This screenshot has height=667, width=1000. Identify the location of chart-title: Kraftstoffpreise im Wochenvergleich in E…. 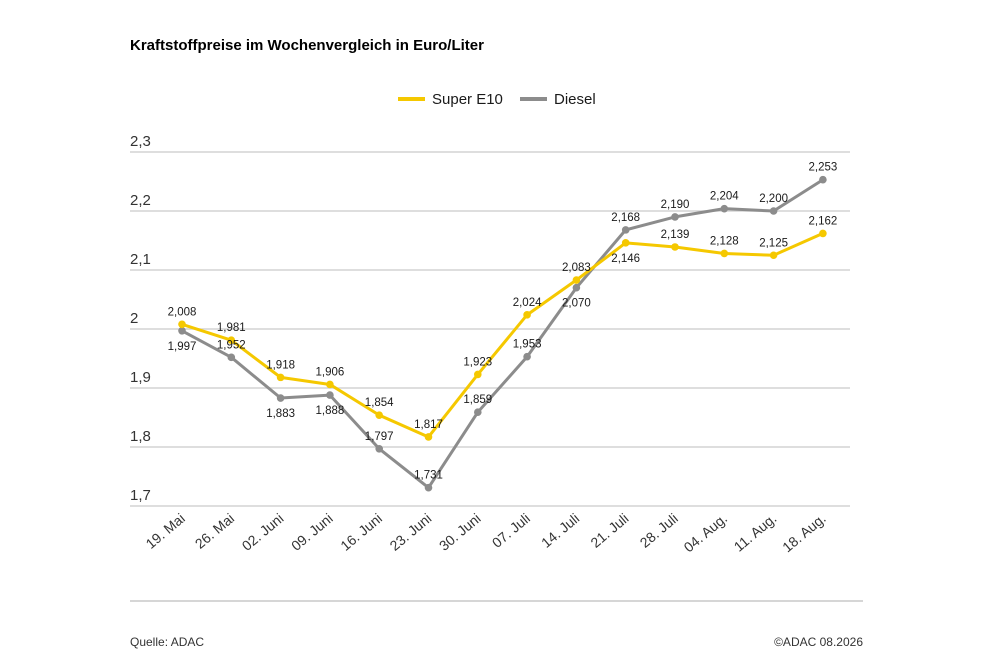
(307, 45).